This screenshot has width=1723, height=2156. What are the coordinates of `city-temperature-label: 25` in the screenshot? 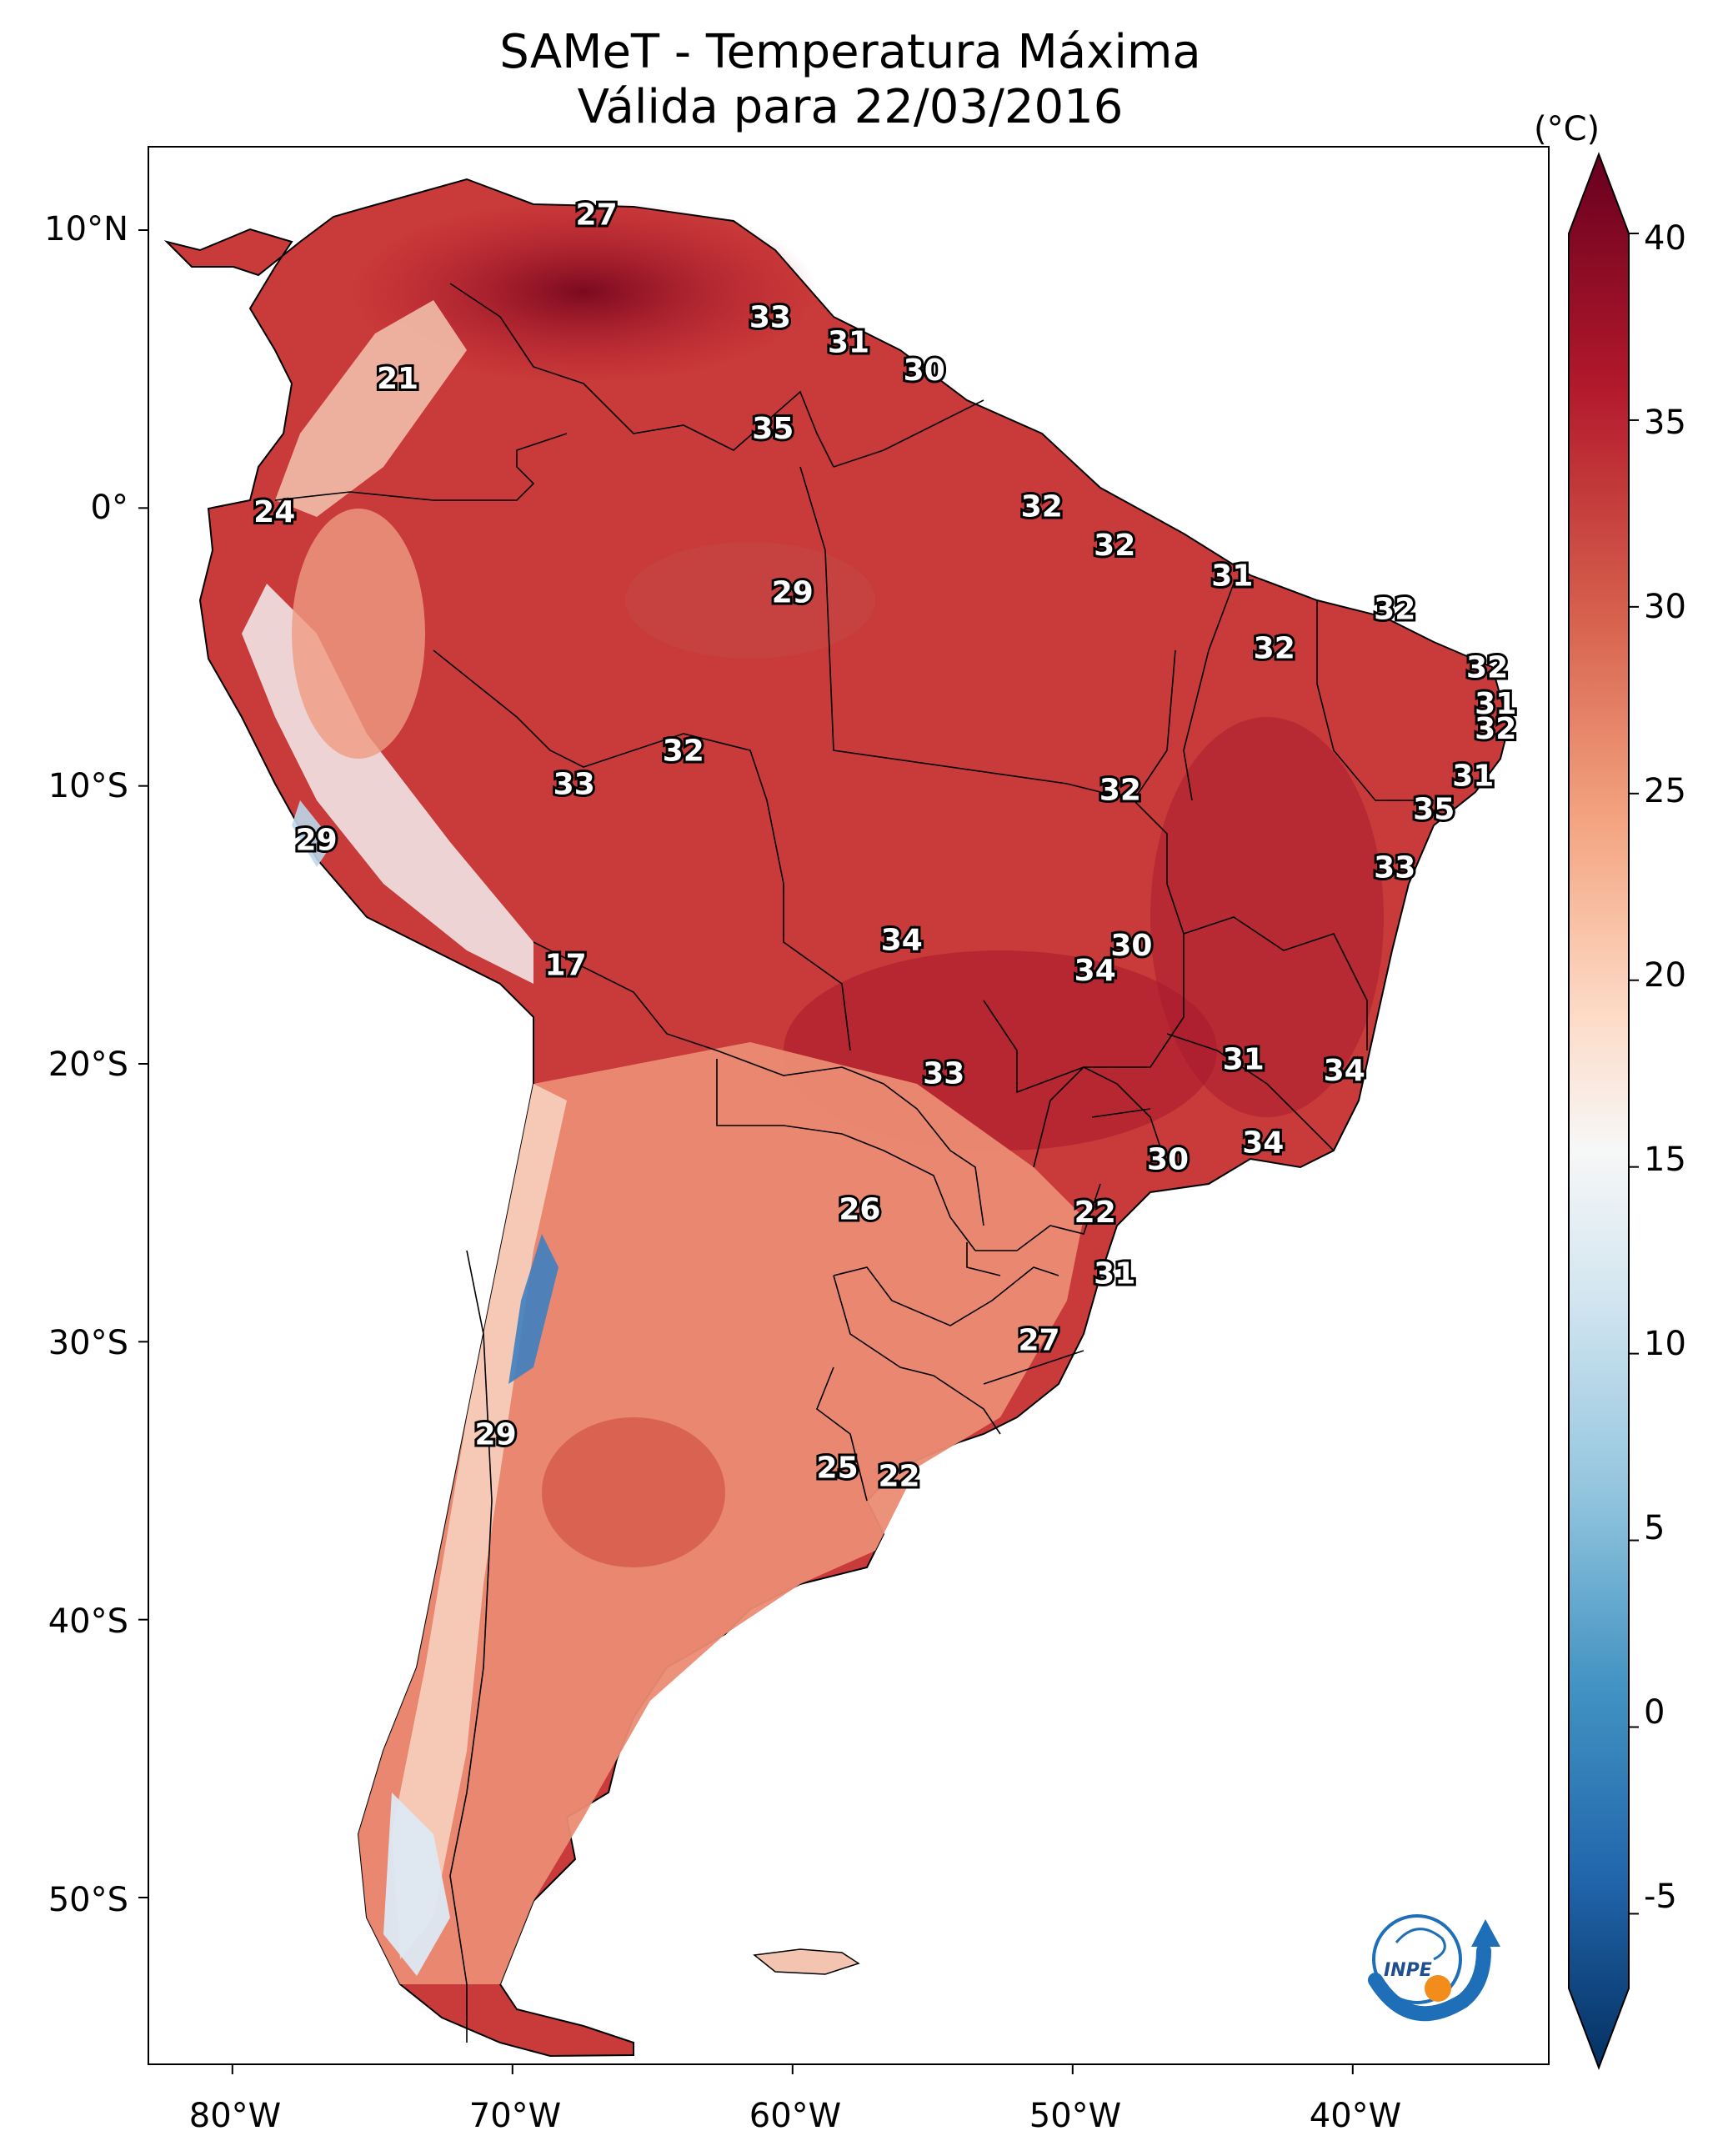 It's located at (838, 1469).